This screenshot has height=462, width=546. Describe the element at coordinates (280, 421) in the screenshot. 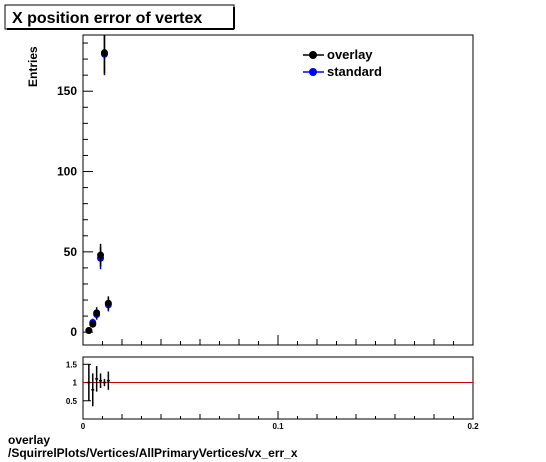

I see `ratio-x-axis: 0 0.1 0.2` at that location.